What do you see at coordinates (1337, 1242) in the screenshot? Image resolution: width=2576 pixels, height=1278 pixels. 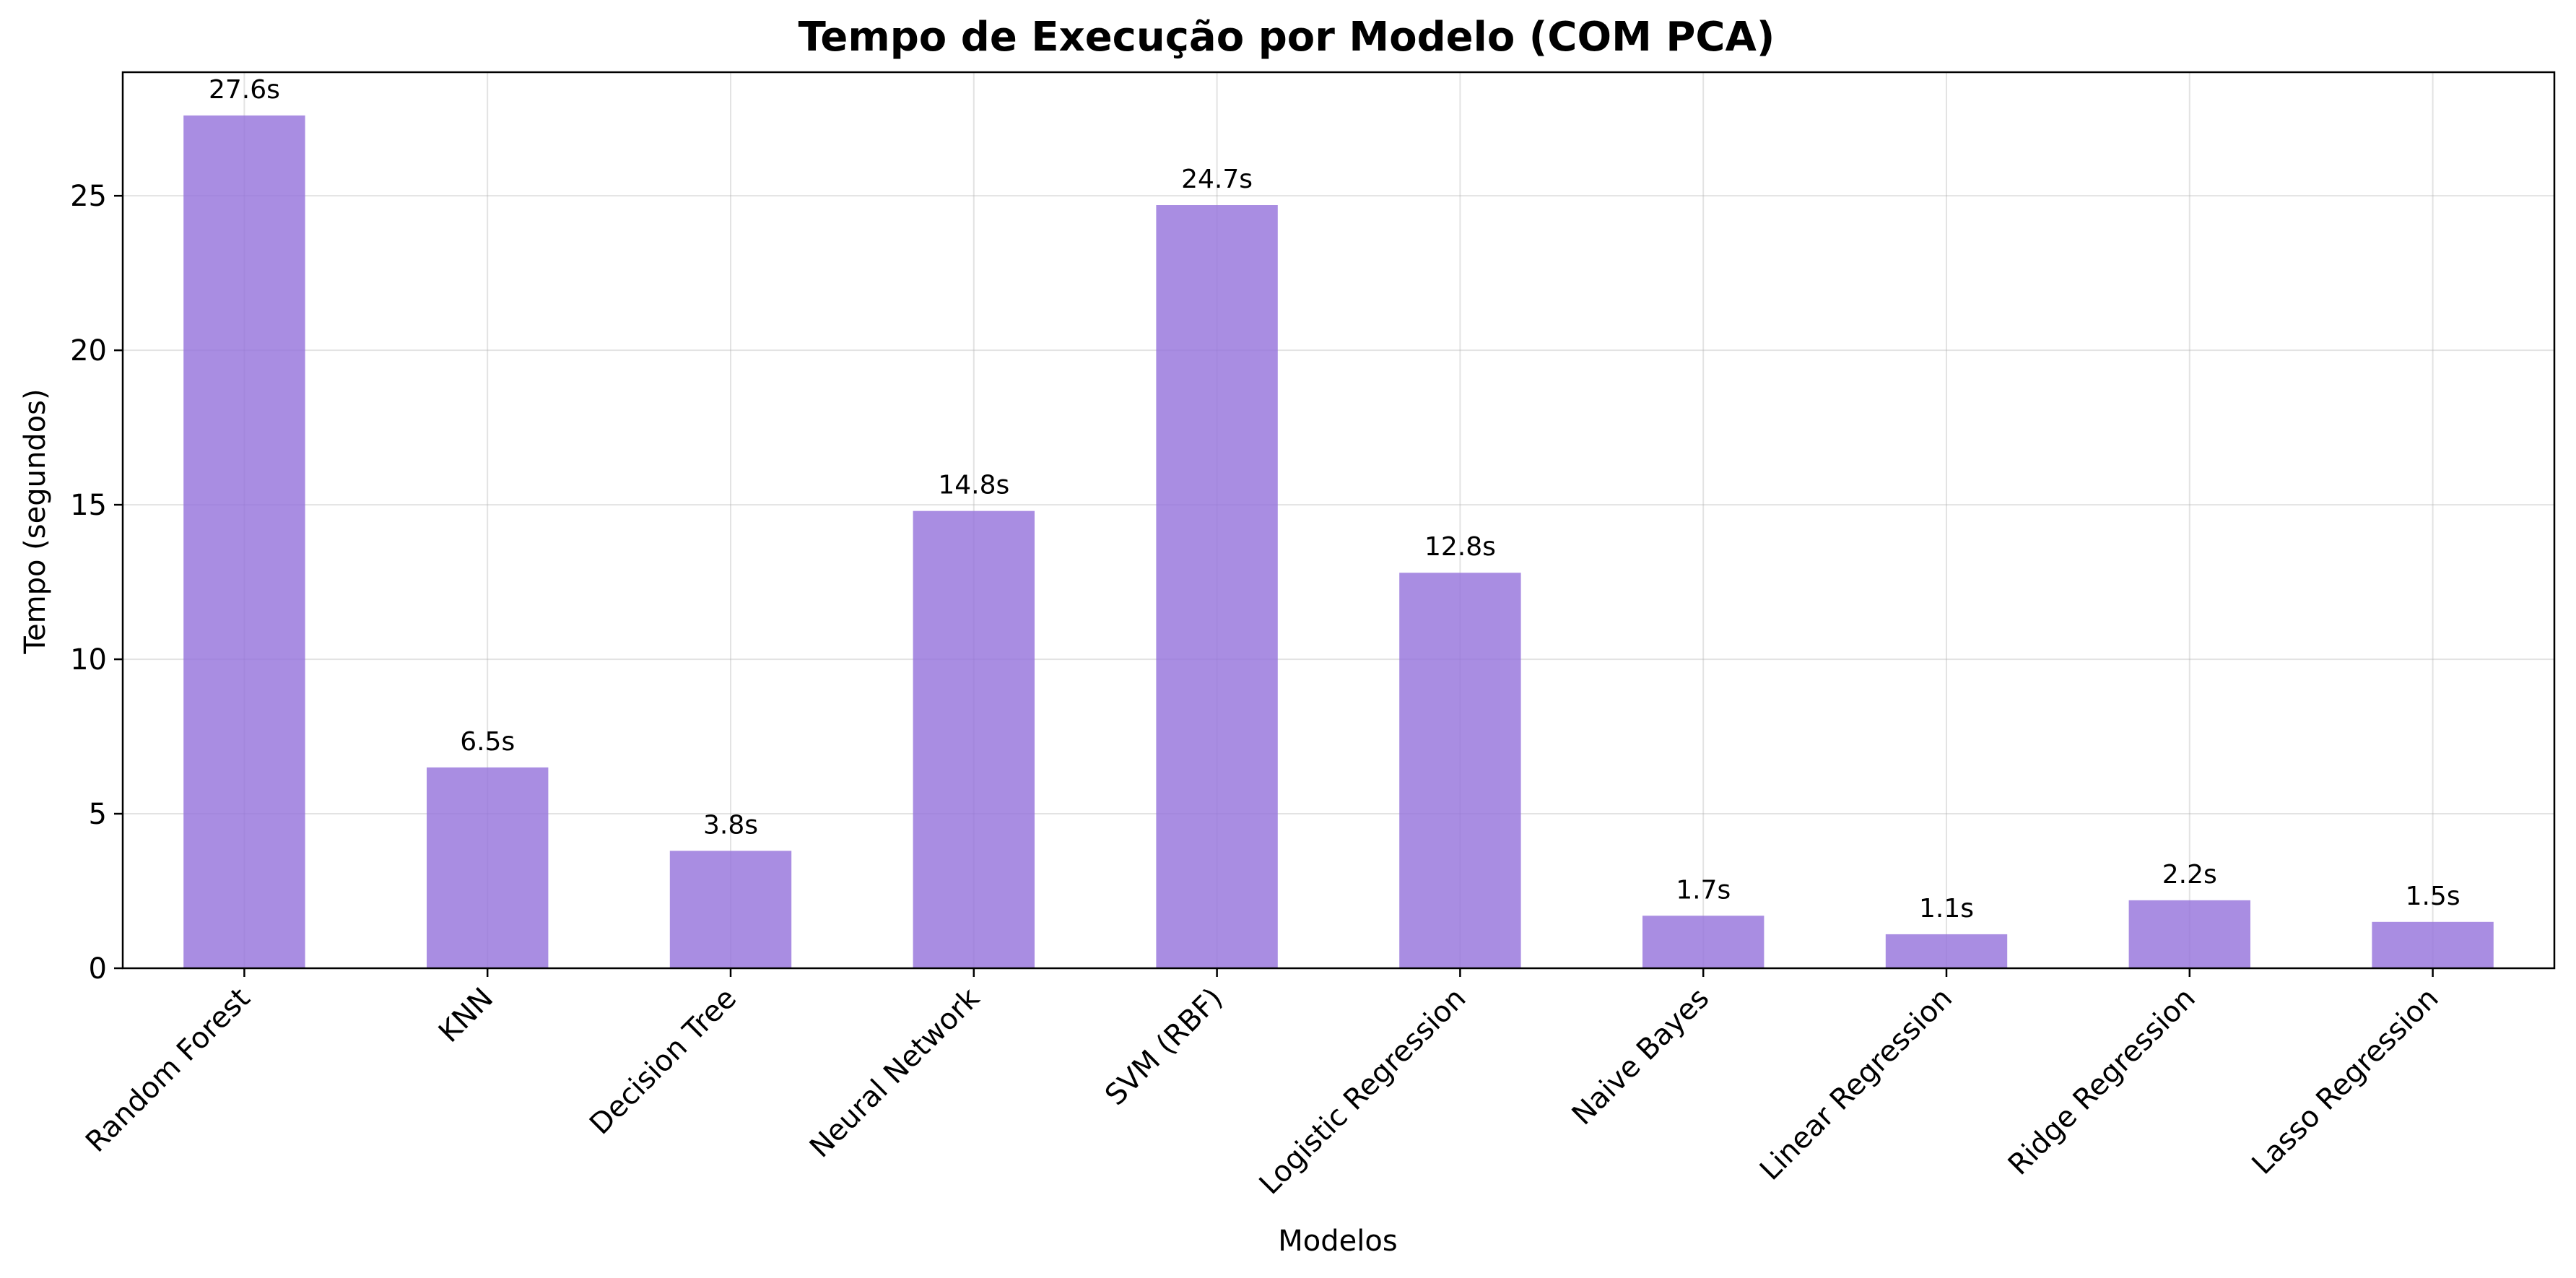 I see `x-axis-label: Modelos` at bounding box center [1337, 1242].